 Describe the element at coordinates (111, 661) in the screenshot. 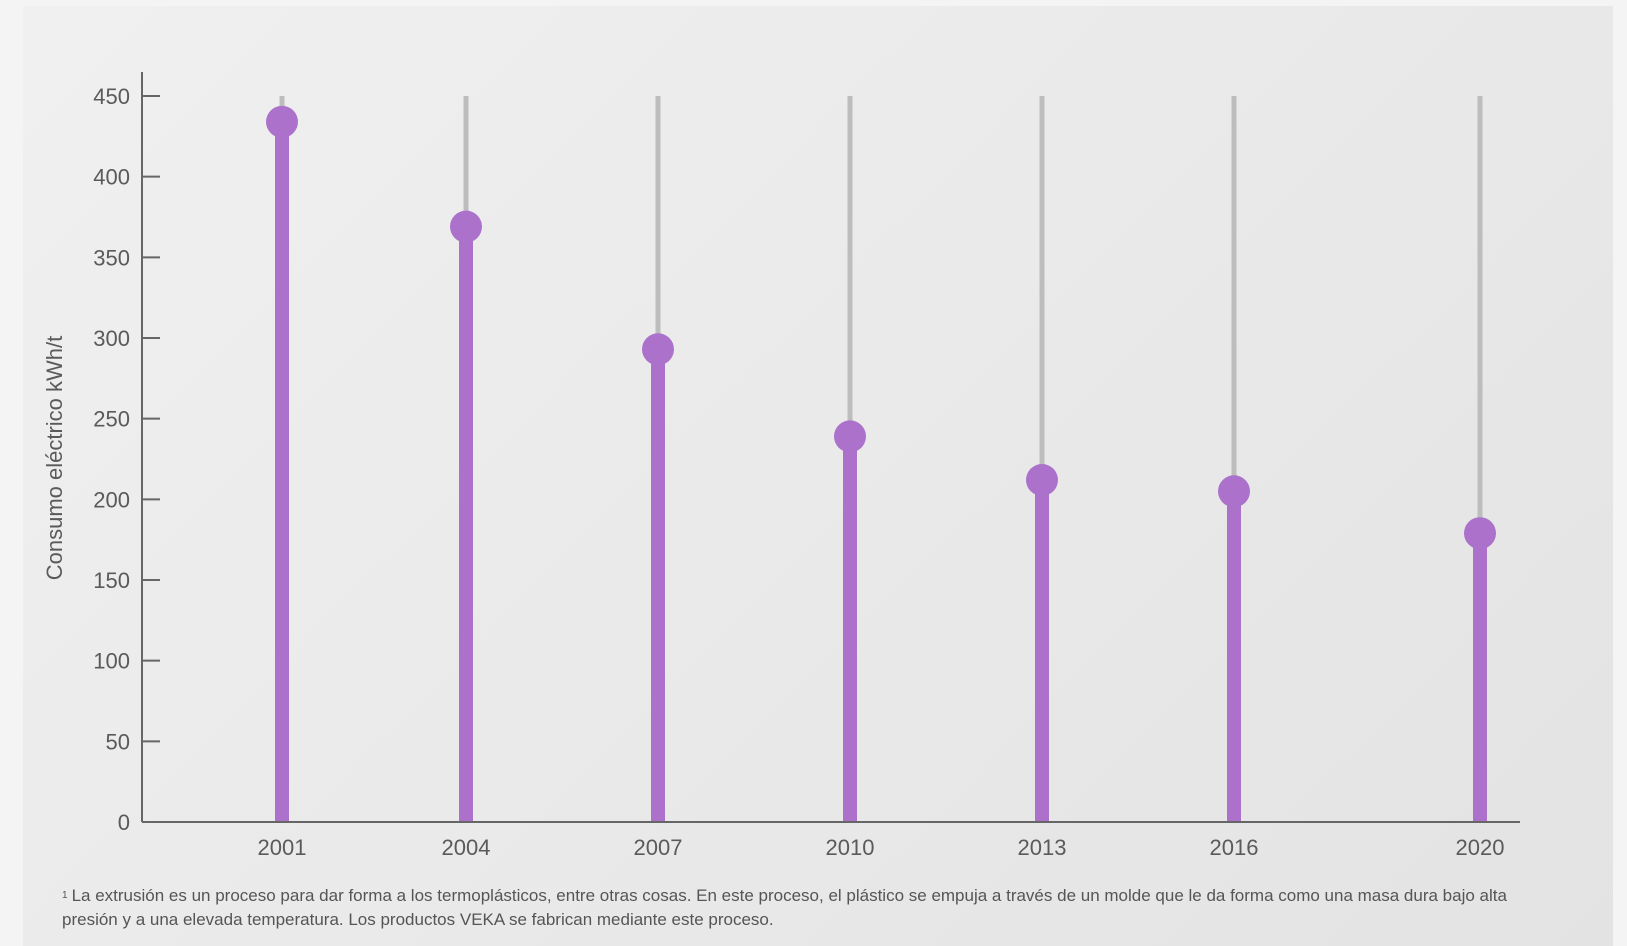

I see `y-tick-label-100: 100` at that location.